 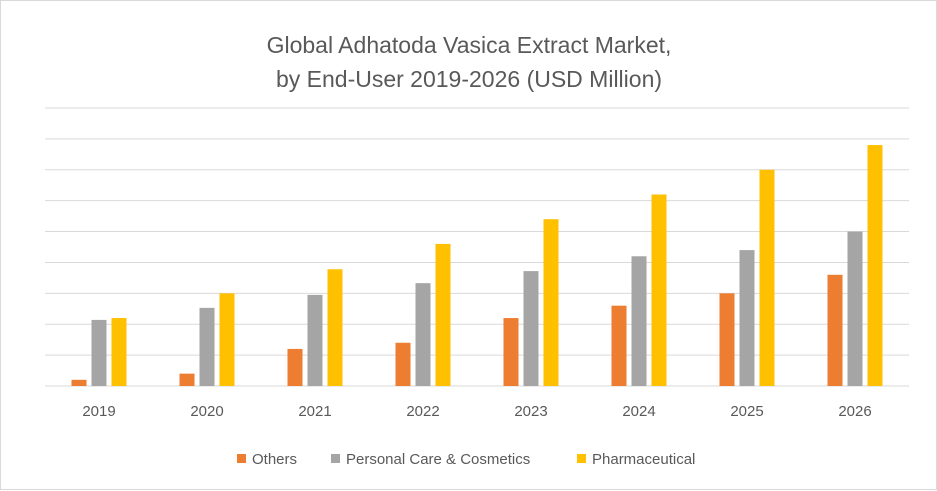 I want to click on bar-personal-care-cosmetics-2026, so click(x=855, y=308).